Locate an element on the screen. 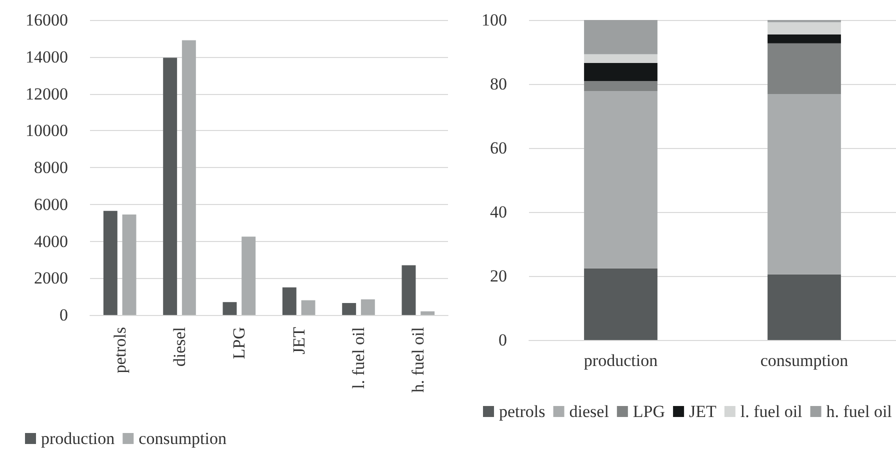 This screenshot has width=896, height=451. legend-label: l. fuel oil is located at coordinates (771, 411).